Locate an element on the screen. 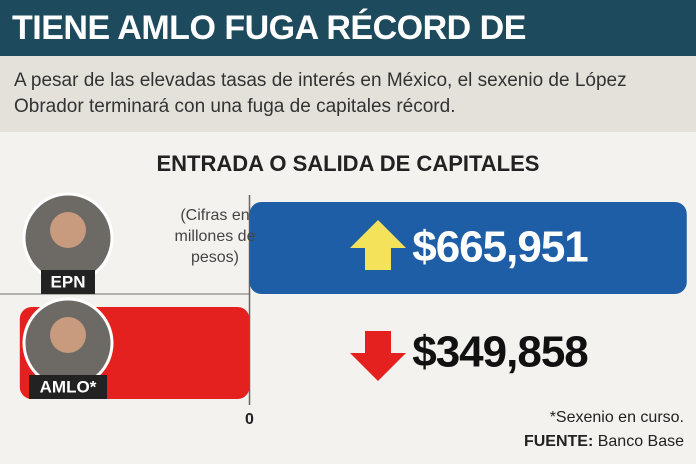 This screenshot has height=464, width=696. chart-title: ENTRADA O SALIDA DE CAPITALES is located at coordinates (348, 163).